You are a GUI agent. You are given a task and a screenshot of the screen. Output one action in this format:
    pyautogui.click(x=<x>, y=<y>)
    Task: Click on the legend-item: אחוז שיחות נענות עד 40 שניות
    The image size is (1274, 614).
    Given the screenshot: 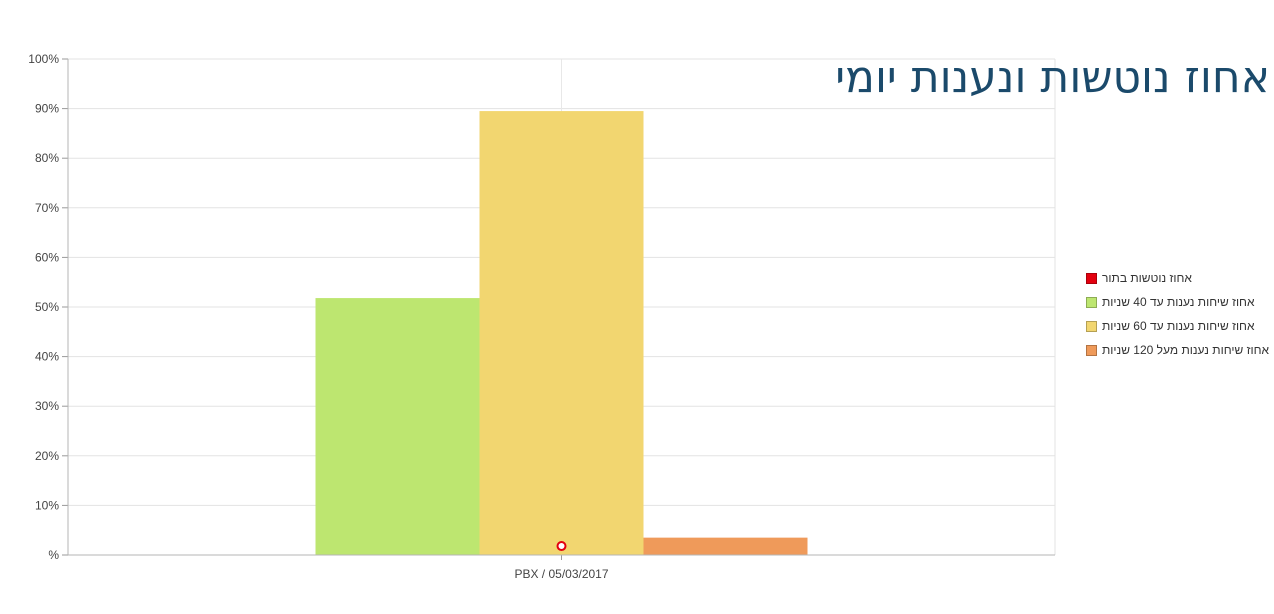 What is the action you would take?
    pyautogui.click(x=1177, y=302)
    